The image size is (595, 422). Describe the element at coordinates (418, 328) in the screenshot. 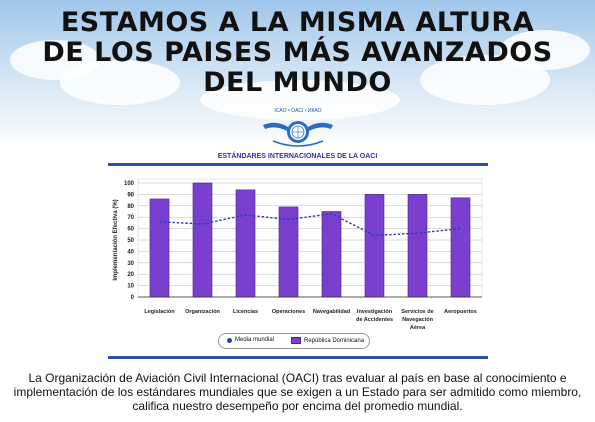

I see `x-tick-label: Aérea` at that location.